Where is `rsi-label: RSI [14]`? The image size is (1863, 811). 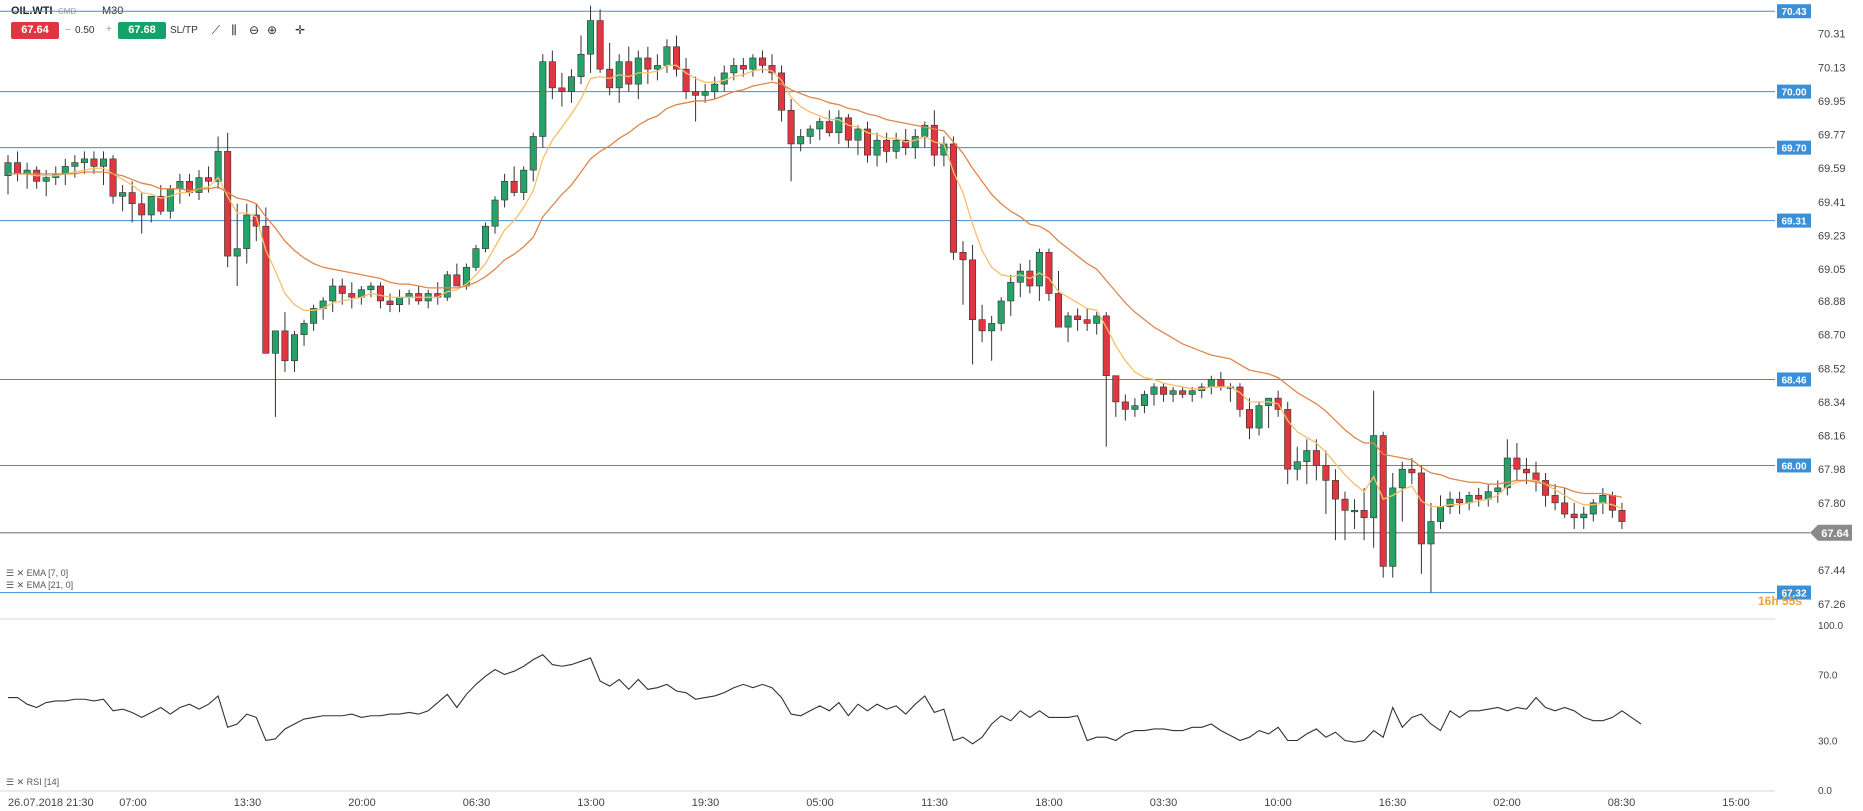 rsi-label: RSI [14] is located at coordinates (43, 782).